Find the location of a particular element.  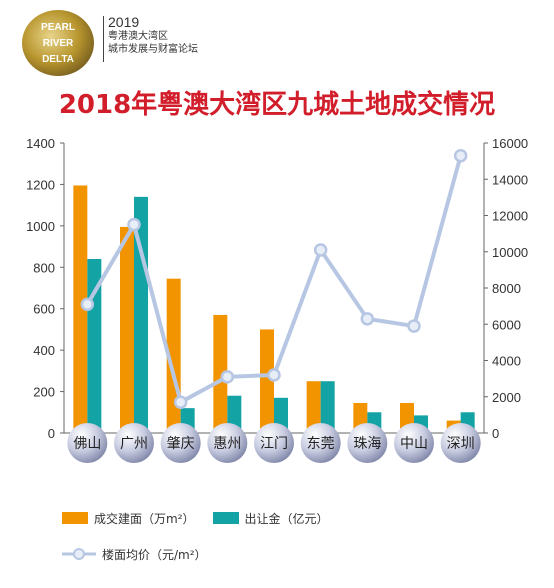

category-label: 佛山 is located at coordinates (87, 444).